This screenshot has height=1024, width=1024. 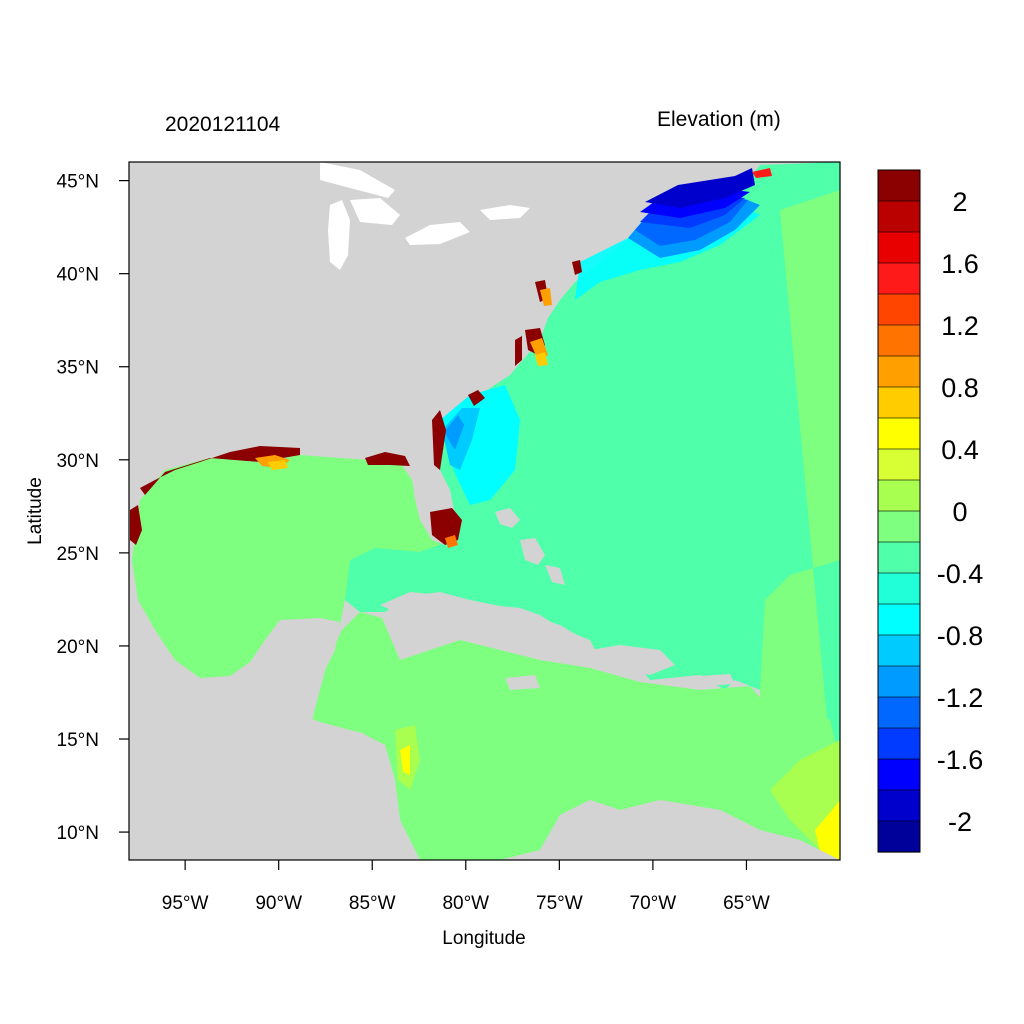 What do you see at coordinates (960, 326) in the screenshot?
I see `colorbar-label: 1.2` at bounding box center [960, 326].